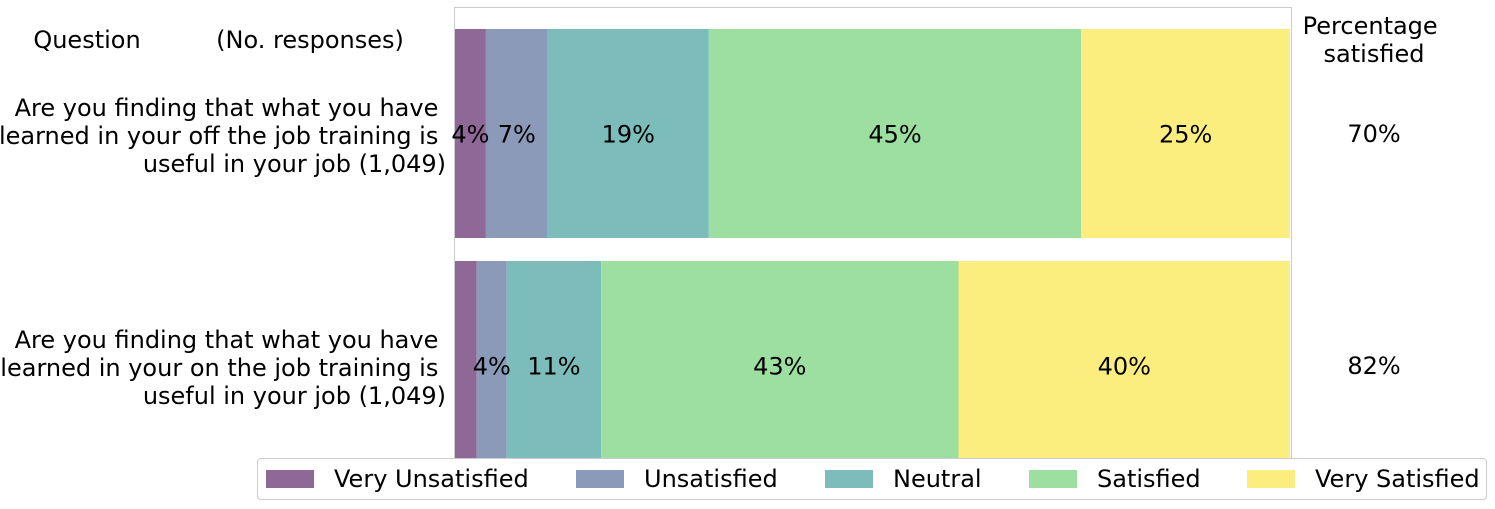  Describe the element at coordinates (1374, 54) in the screenshot. I see `column-header-percentage-line-2: satisfied` at that location.